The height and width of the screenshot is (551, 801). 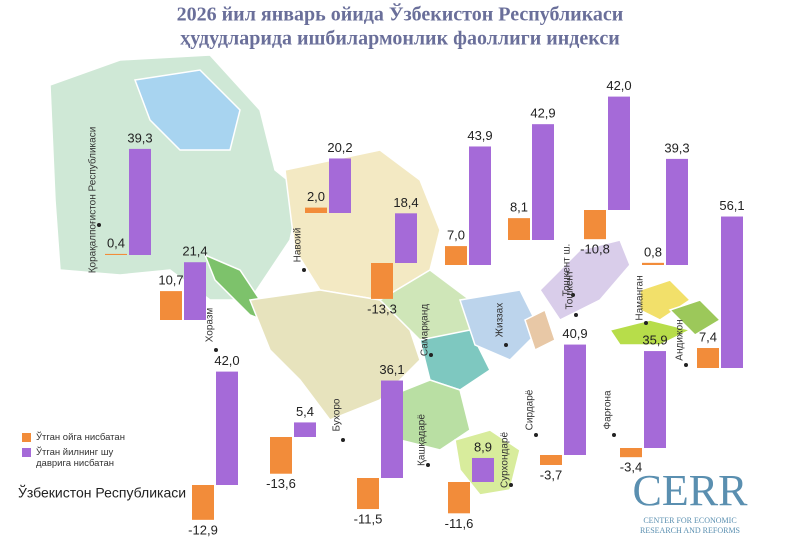 What do you see at coordinates (422, 440) in the screenshot?
I see `region-label: Қашқадарё` at bounding box center [422, 440].